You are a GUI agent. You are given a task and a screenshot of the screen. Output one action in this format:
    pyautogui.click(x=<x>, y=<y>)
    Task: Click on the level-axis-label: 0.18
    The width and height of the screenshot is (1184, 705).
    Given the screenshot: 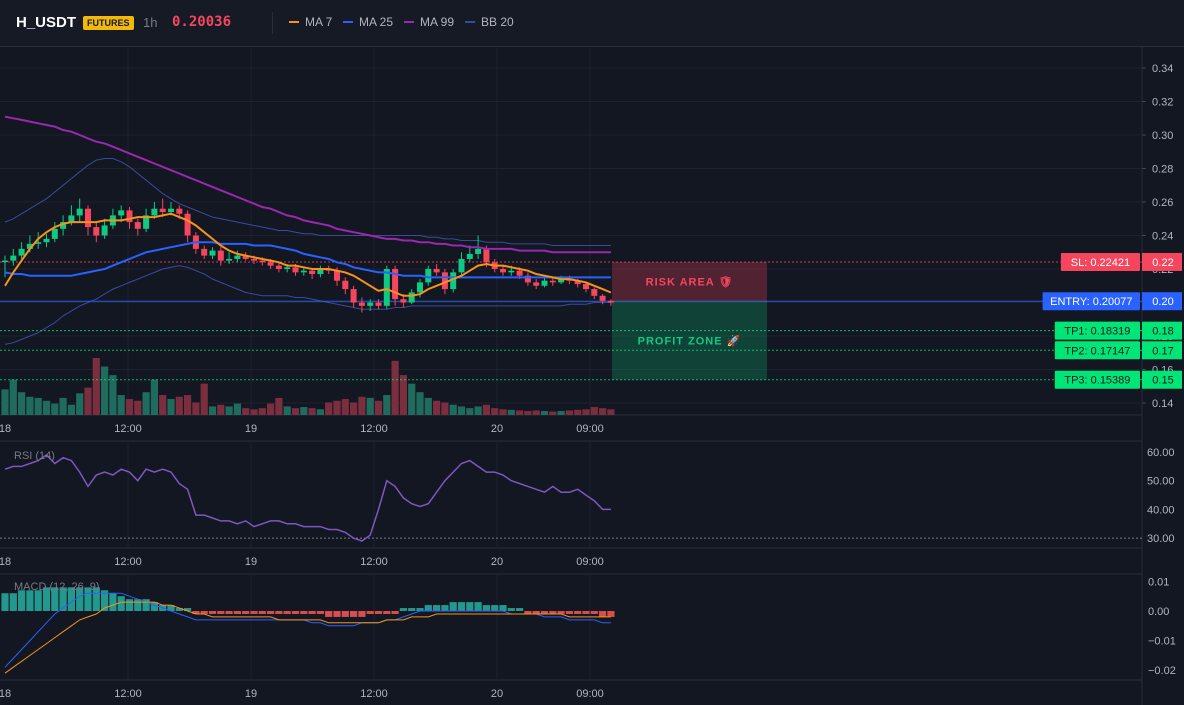 What is the action you would take?
    pyautogui.click(x=1162, y=332)
    